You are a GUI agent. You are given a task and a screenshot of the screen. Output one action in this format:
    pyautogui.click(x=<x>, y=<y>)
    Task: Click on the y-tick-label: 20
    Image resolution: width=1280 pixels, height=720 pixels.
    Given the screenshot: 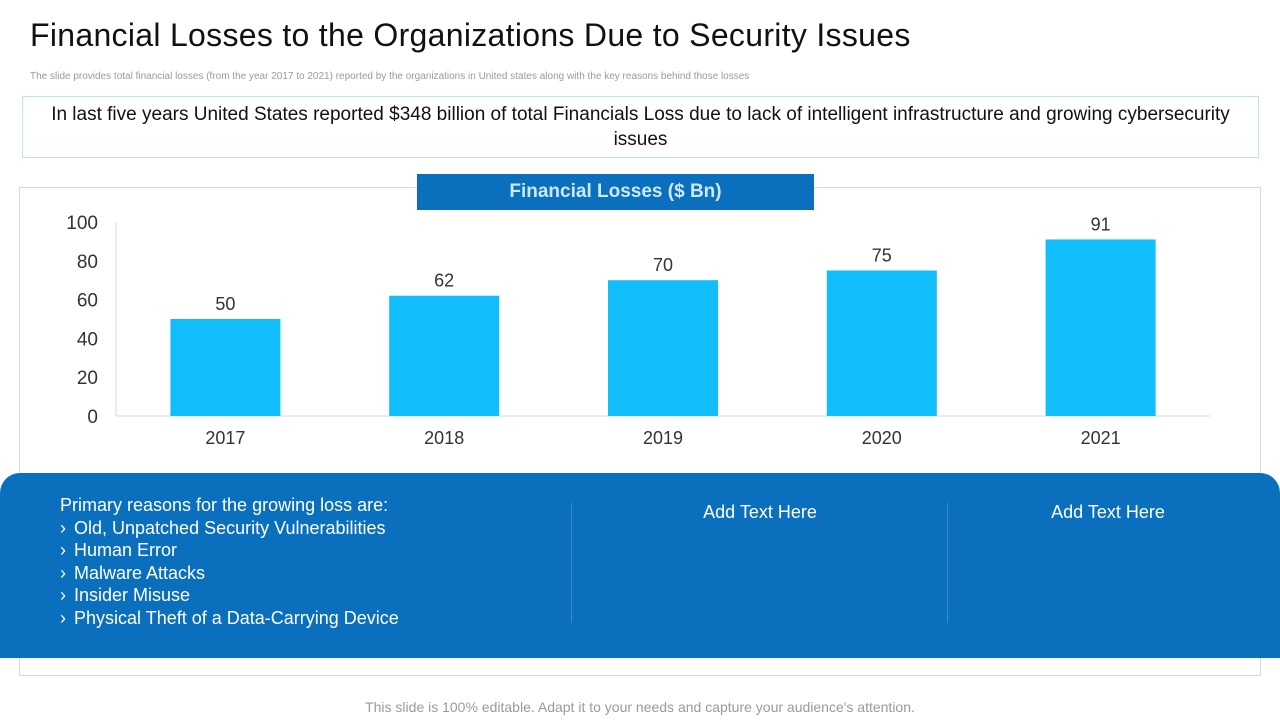 What is the action you would take?
    pyautogui.click(x=87, y=378)
    